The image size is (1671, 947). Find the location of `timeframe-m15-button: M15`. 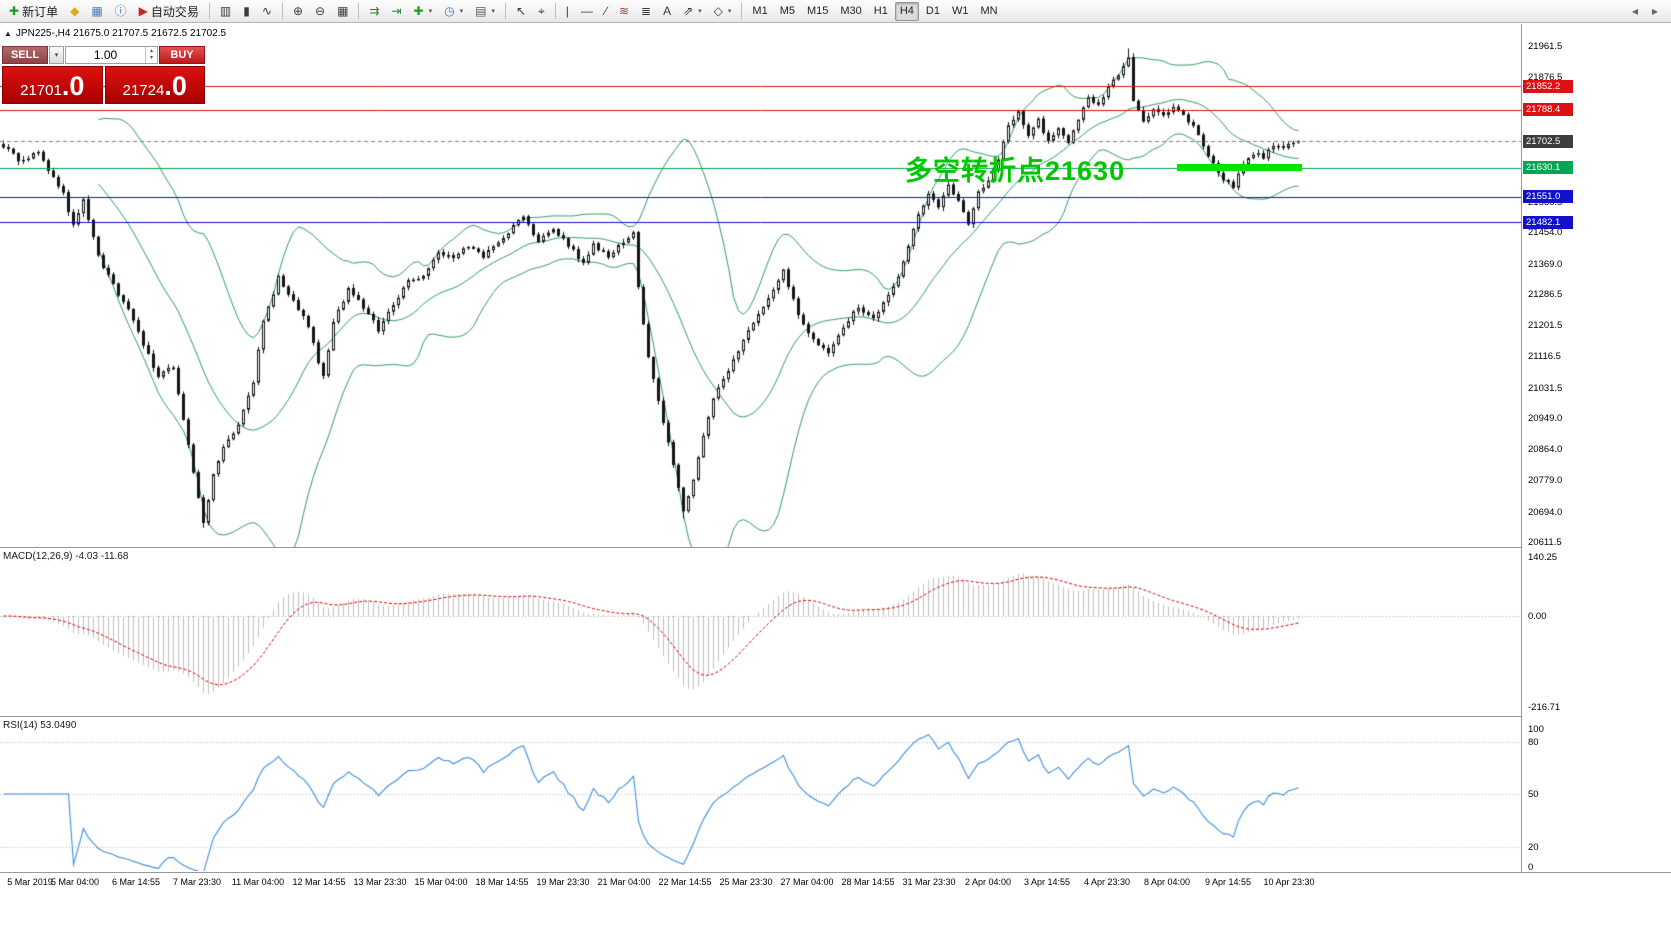

timeframe-m15-button: M15 is located at coordinates (817, 11).